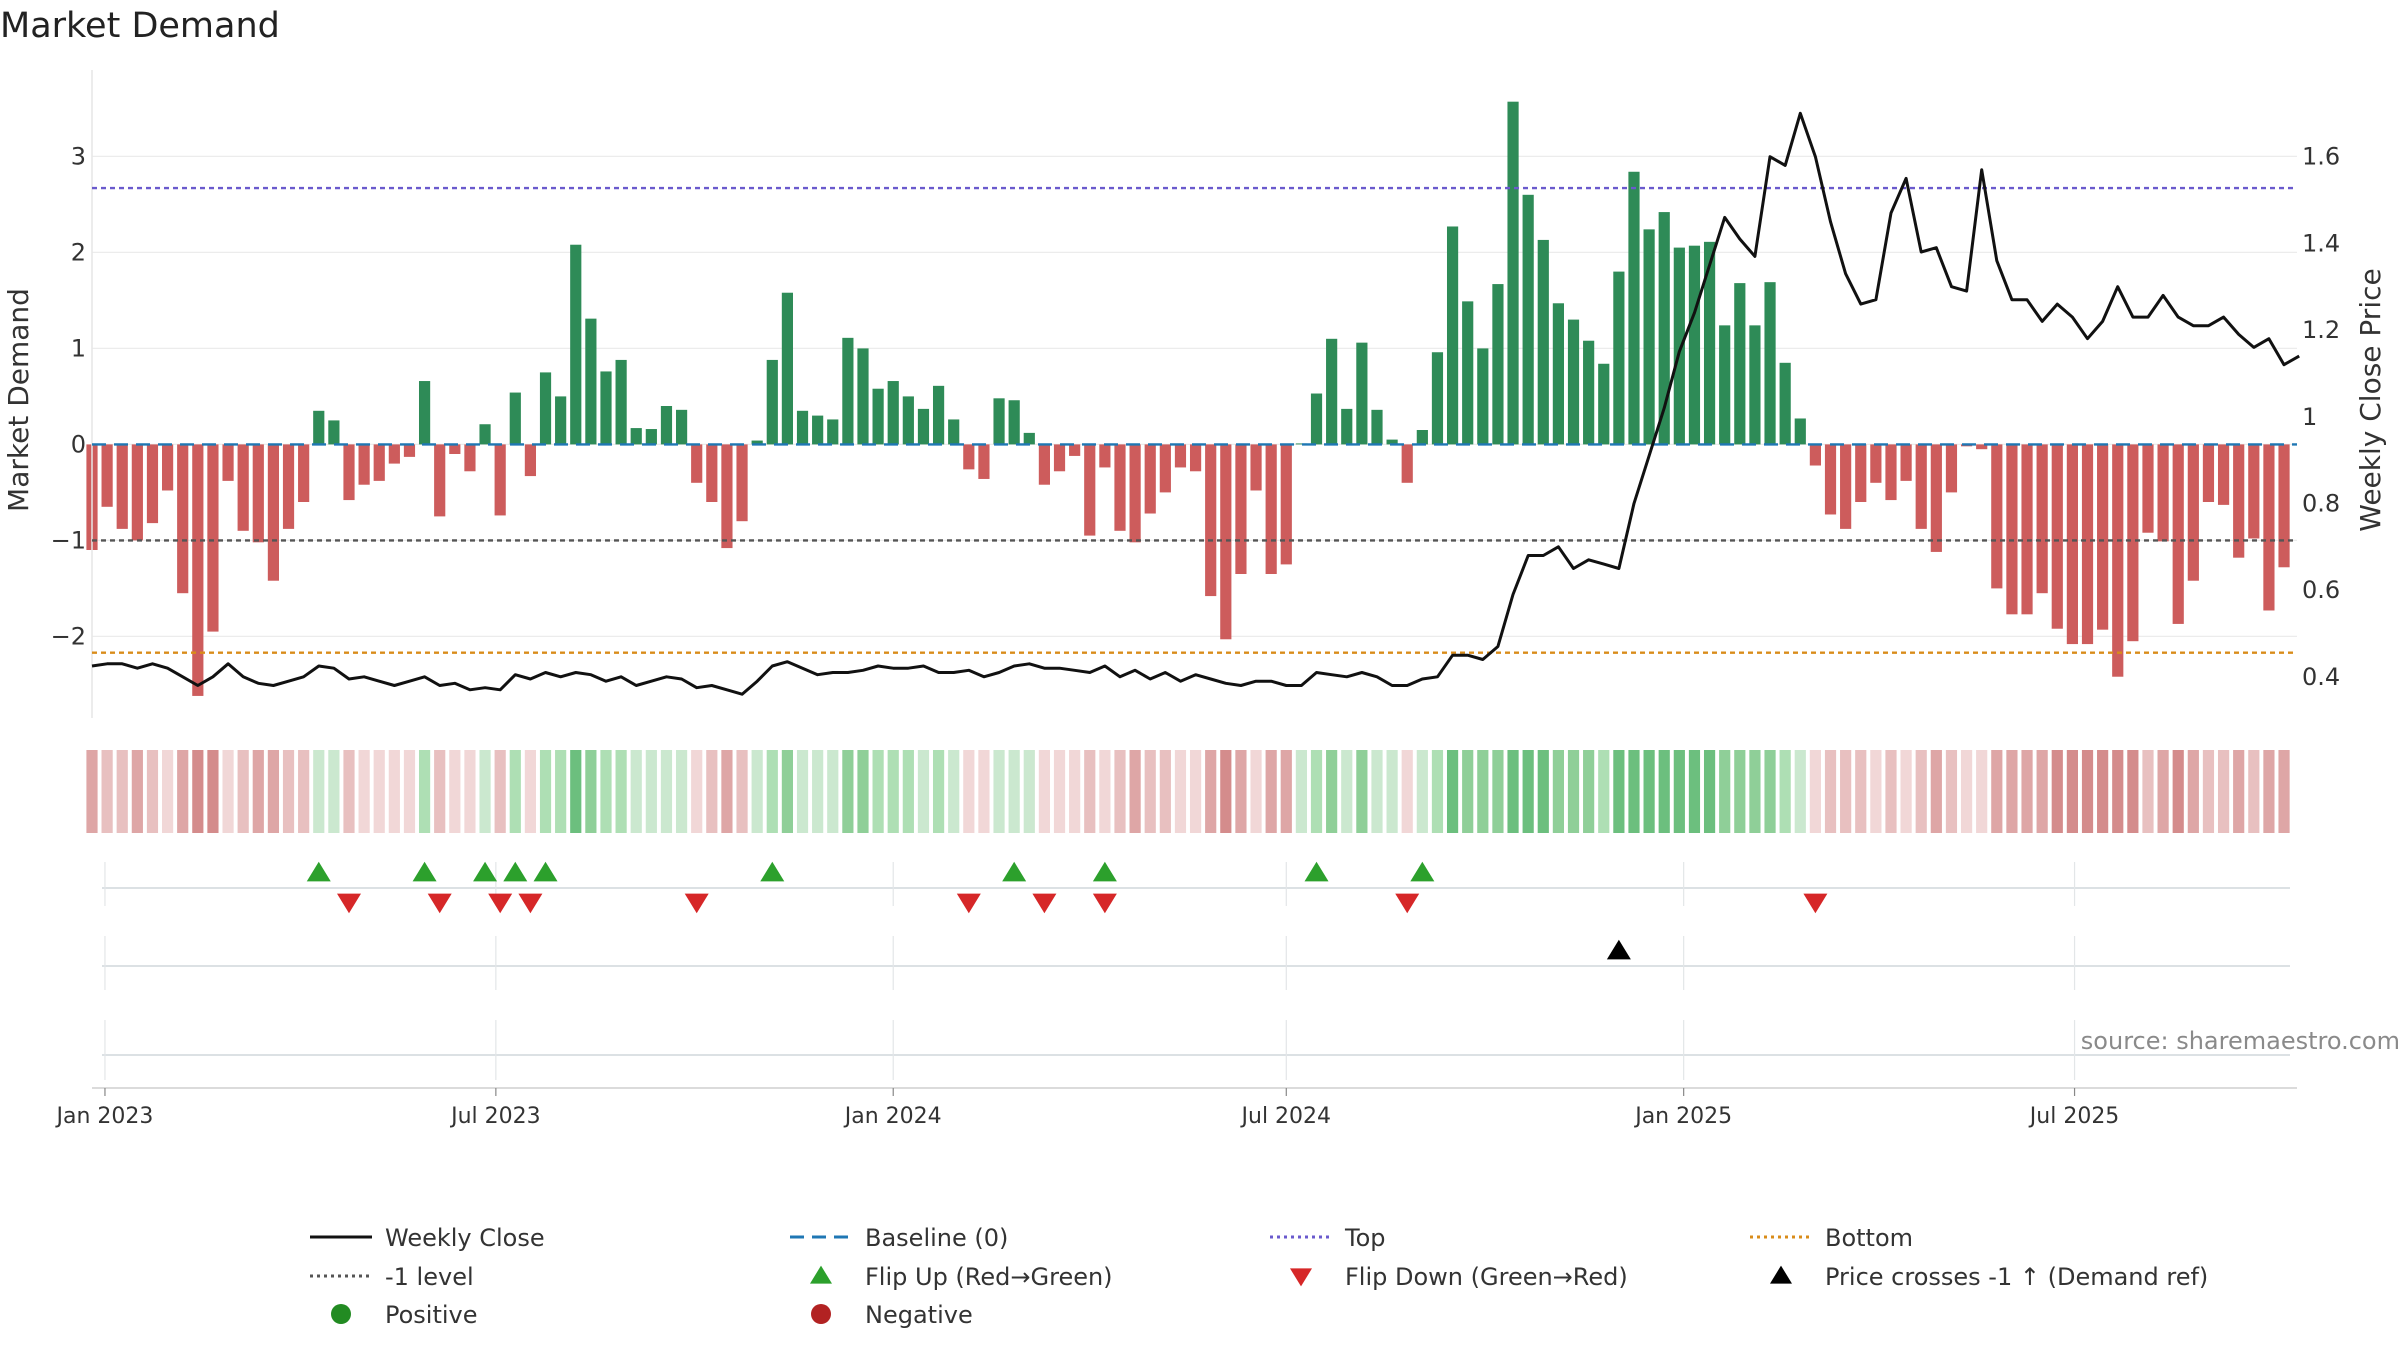  I want to click on legend-label: Baseline (0), so click(936, 1238).